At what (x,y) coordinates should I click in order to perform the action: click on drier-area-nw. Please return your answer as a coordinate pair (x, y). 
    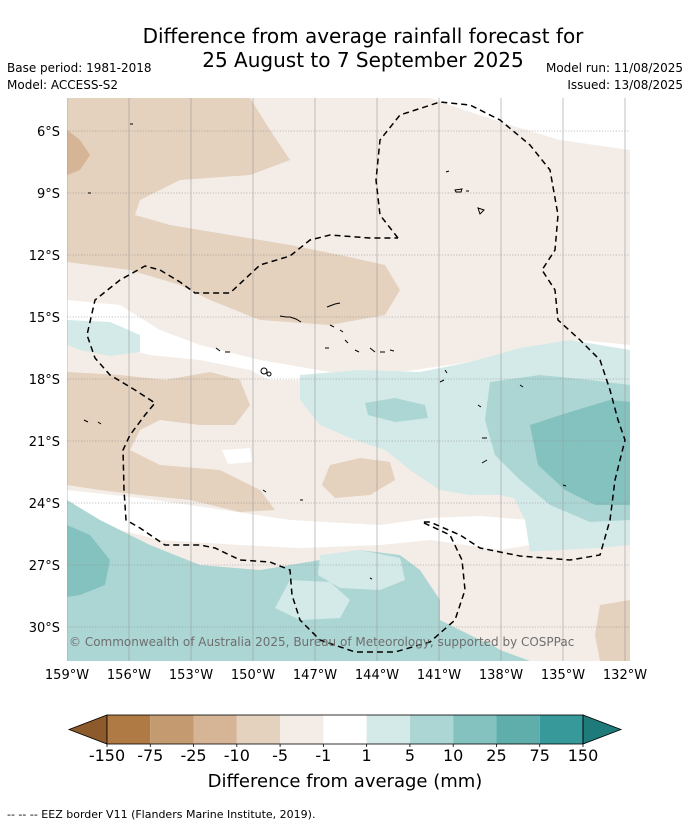
    Looking at the image, I should click on (233, 211).